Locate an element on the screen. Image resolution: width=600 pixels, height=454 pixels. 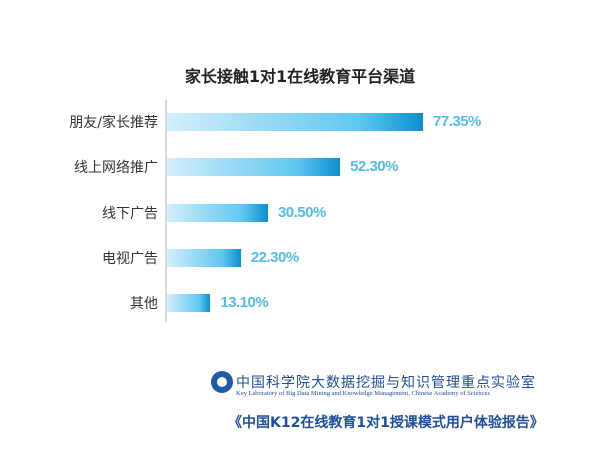
data-label: 22.30% is located at coordinates (274, 257).